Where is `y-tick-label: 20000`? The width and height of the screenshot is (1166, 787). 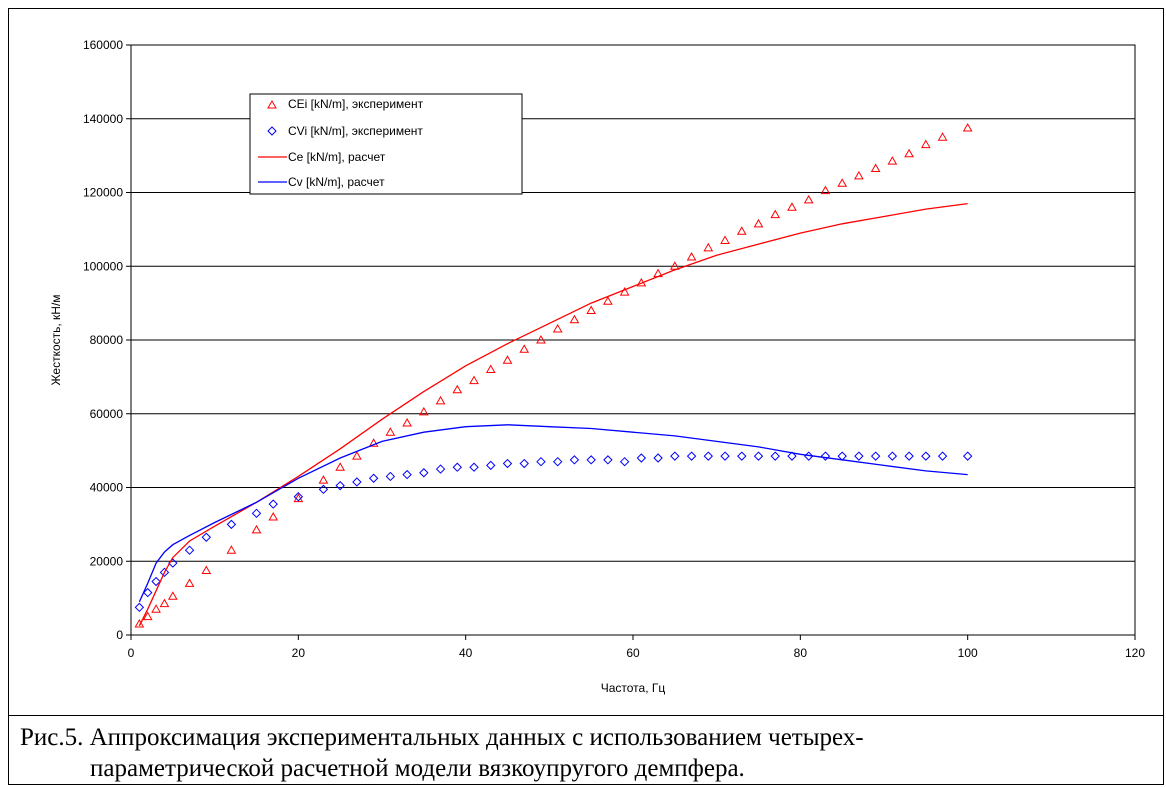 y-tick-label: 20000 is located at coordinates (107, 561).